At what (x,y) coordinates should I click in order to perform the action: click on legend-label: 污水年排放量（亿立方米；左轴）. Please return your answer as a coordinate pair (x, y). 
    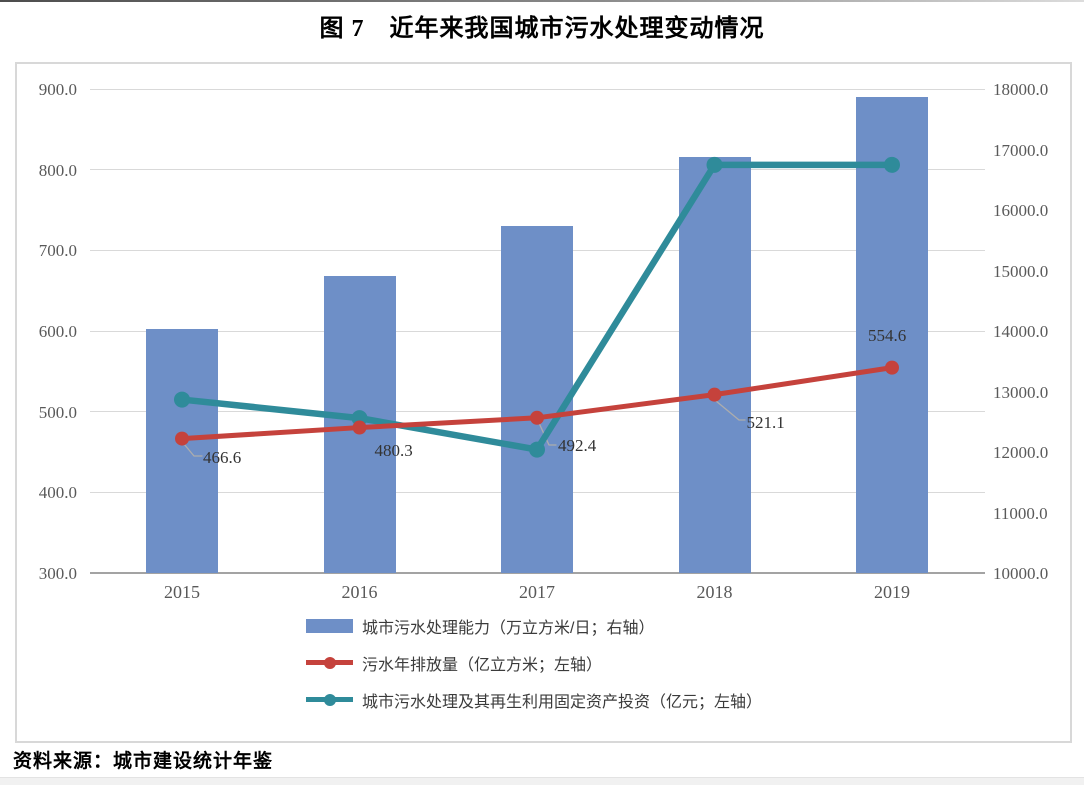
    Looking at the image, I should click on (482, 665).